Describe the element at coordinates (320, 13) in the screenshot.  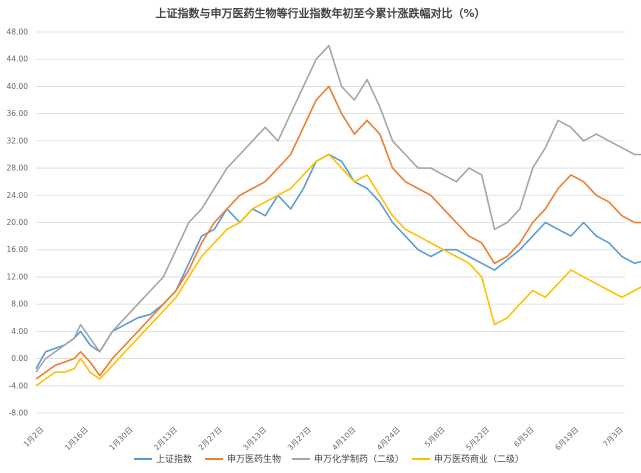
I see `chart-title: 上证指数与申万医药生物等行业指数年初至今累计涨跌幅对比（%）` at that location.